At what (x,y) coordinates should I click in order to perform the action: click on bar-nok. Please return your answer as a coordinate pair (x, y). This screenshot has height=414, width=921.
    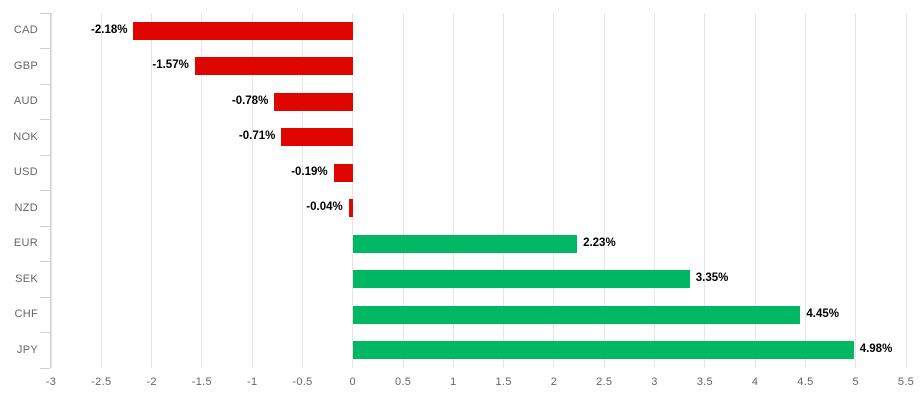
    Looking at the image, I should click on (317, 137).